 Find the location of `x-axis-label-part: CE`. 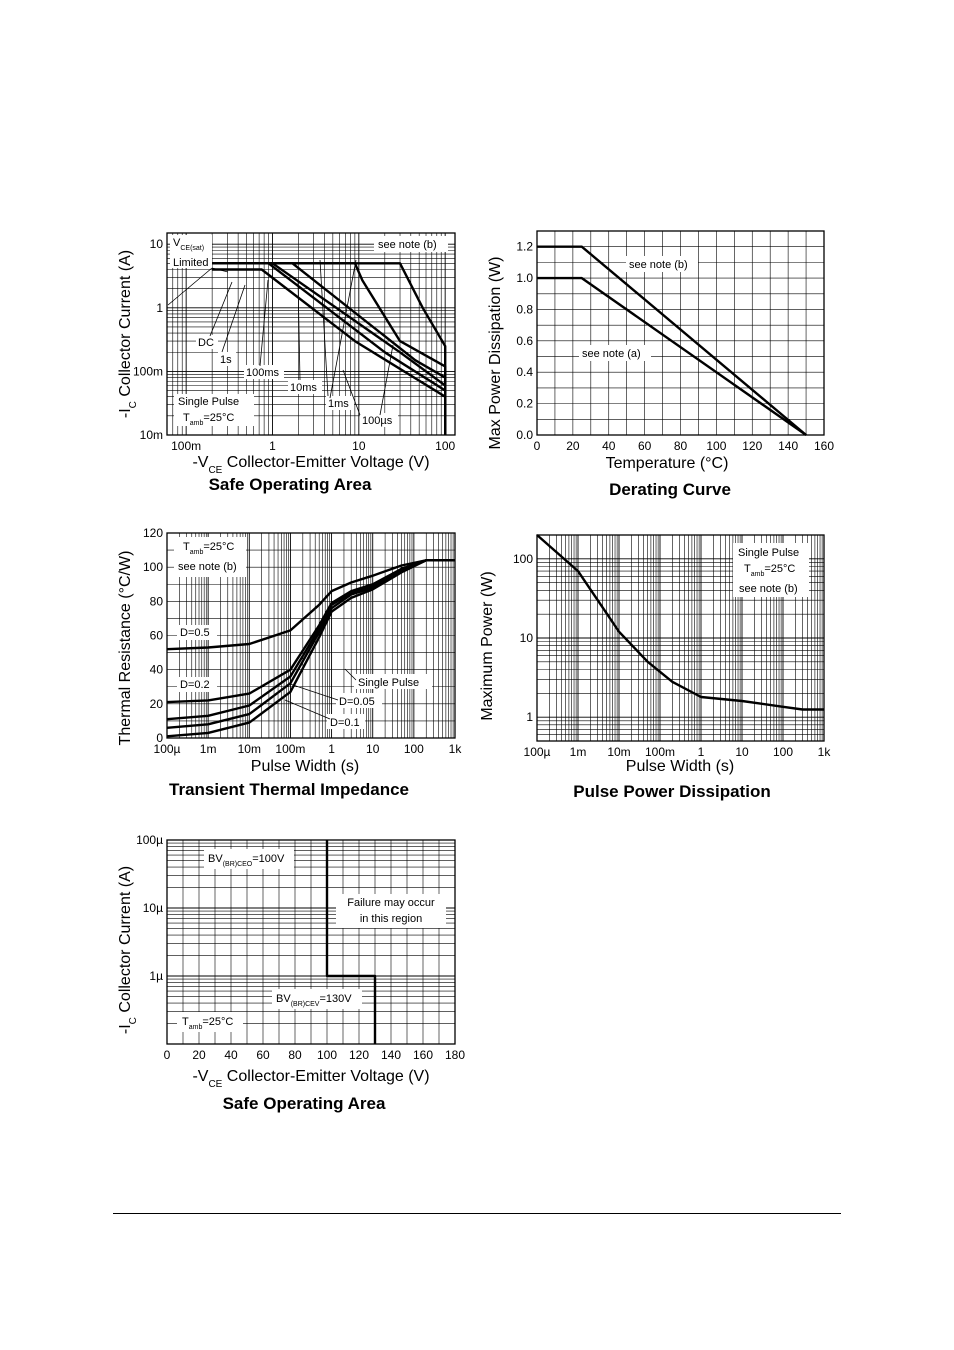

x-axis-label-part: CE is located at coordinates (215, 470).